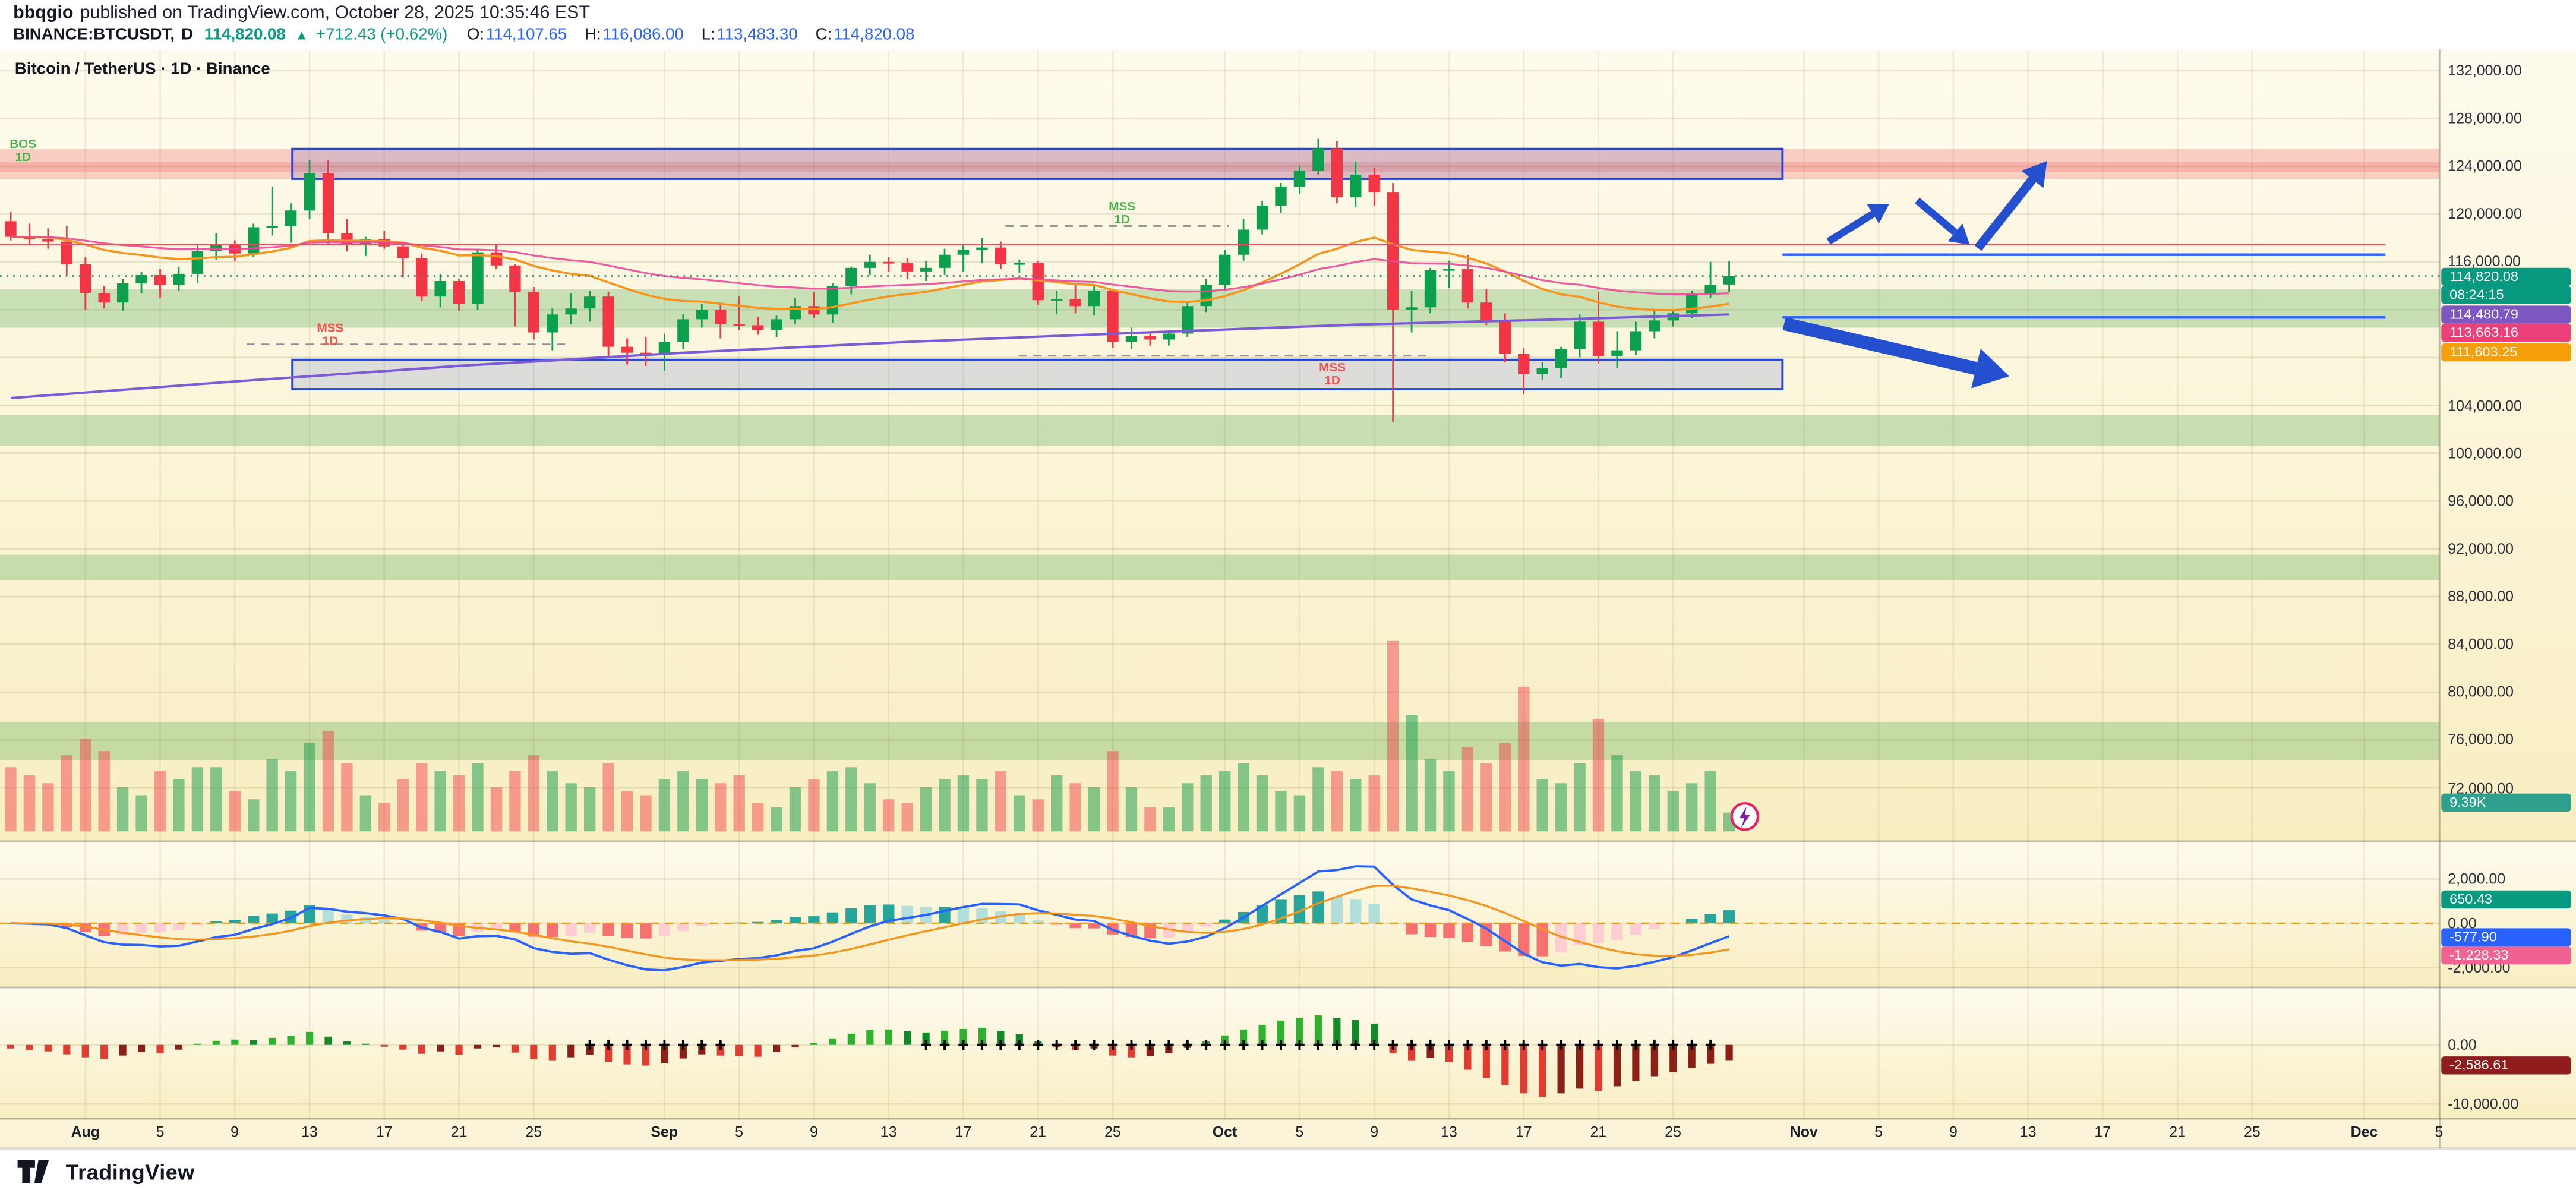  What do you see at coordinates (874, 35) in the screenshot?
I see `close-value: 114,820.08` at bounding box center [874, 35].